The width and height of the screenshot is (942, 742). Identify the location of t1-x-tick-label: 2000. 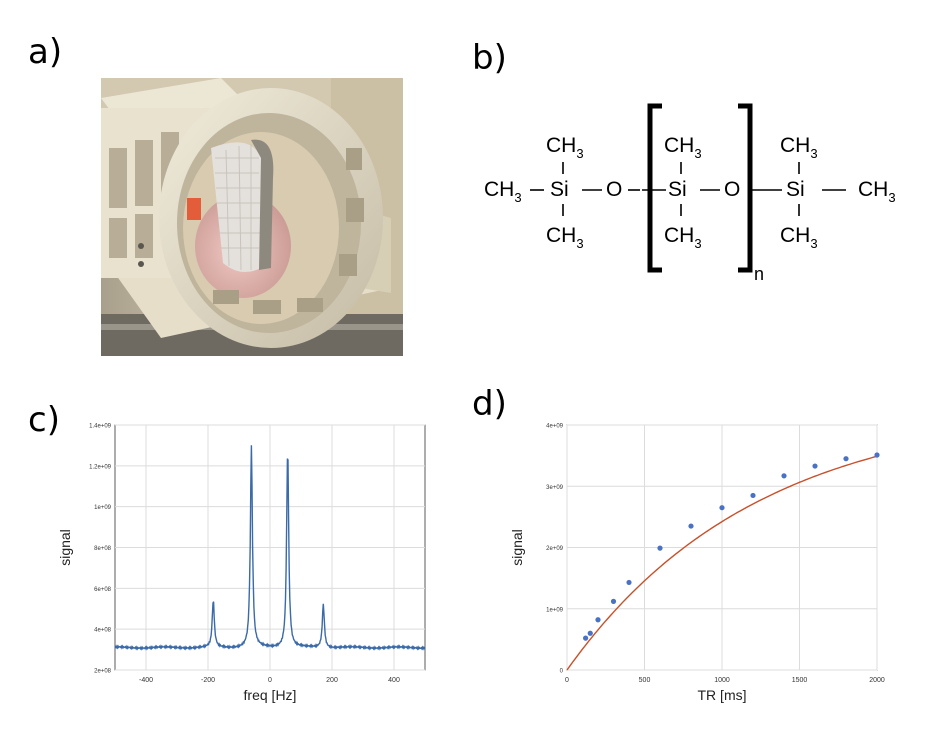
(877, 680).